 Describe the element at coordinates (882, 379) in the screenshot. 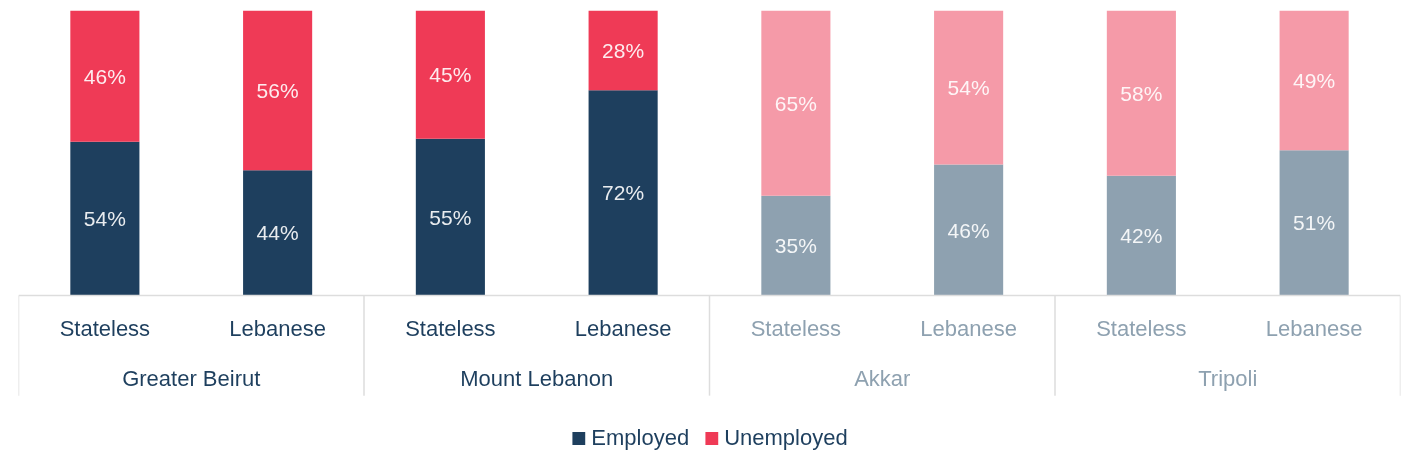

I see `text: Akkar` at that location.